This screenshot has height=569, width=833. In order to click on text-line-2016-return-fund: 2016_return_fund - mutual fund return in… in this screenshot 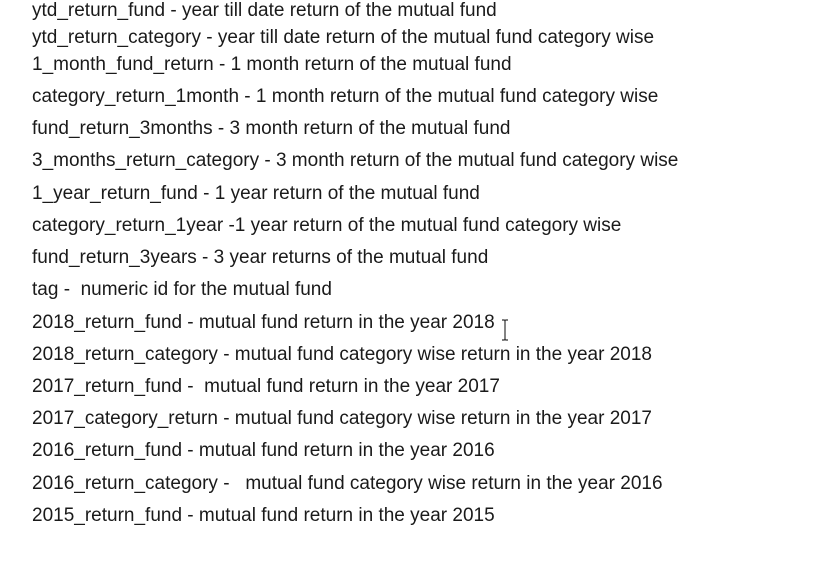, I will do `click(263, 450)`.